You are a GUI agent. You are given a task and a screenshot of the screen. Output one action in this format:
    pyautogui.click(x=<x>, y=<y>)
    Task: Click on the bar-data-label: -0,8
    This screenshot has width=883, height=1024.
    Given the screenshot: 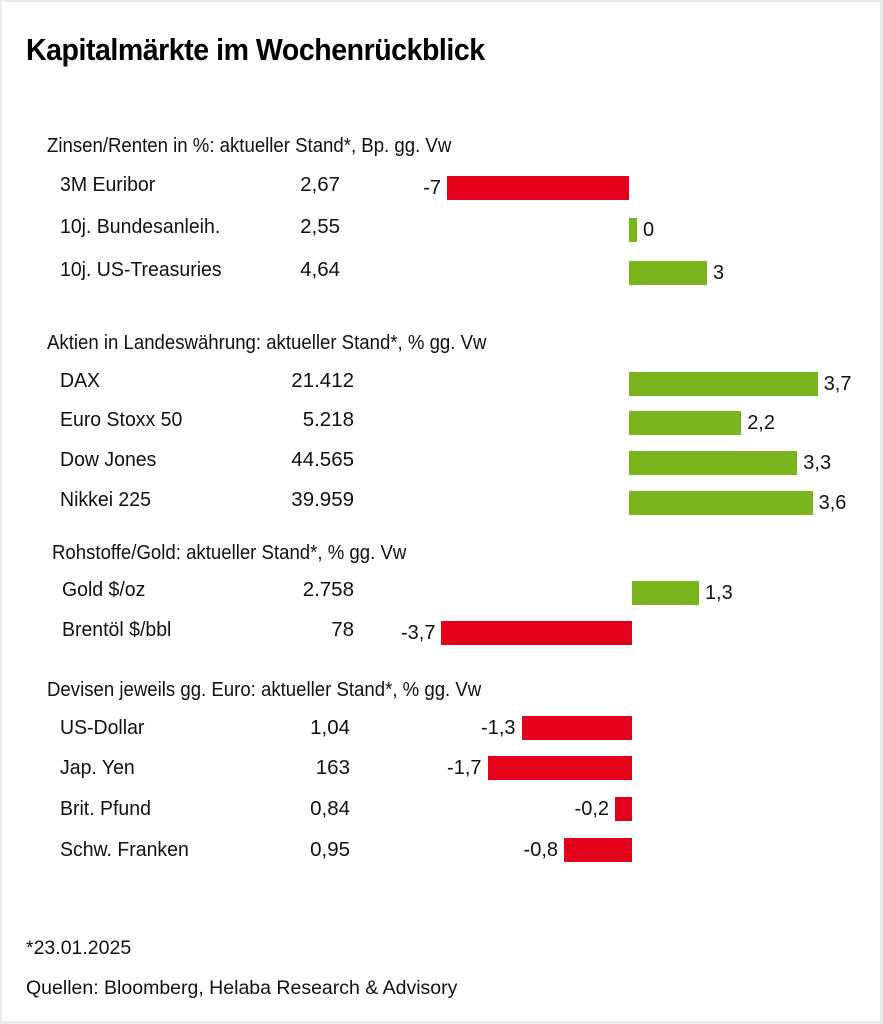 What is the action you would take?
    pyautogui.click(x=540, y=850)
    